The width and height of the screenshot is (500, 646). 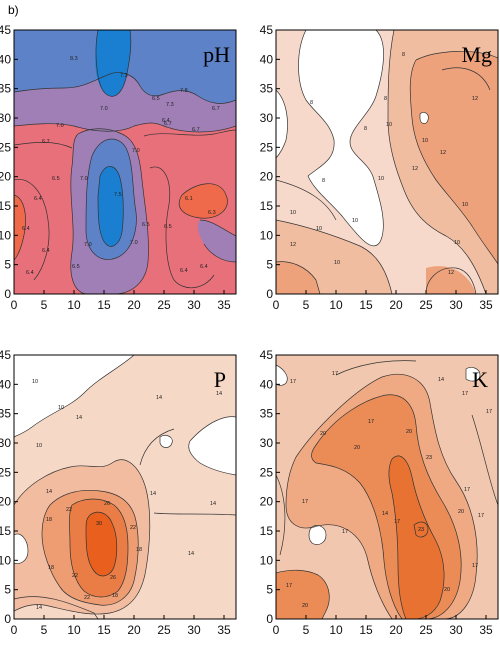 I want to click on ph-contour-label-14: 6.3, so click(x=212, y=213).